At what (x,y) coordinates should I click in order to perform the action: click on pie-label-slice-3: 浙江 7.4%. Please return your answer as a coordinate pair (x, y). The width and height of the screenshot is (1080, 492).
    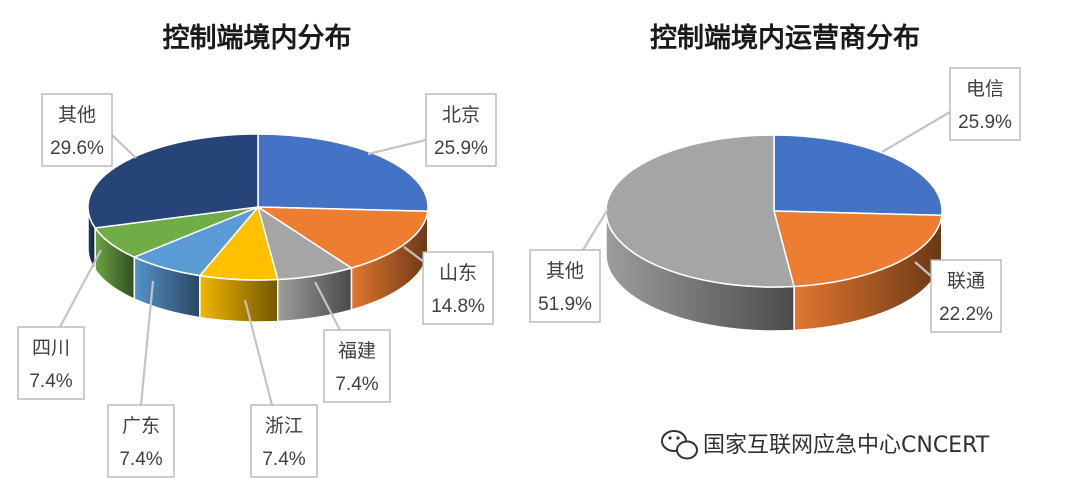
    Looking at the image, I should click on (280, 388).